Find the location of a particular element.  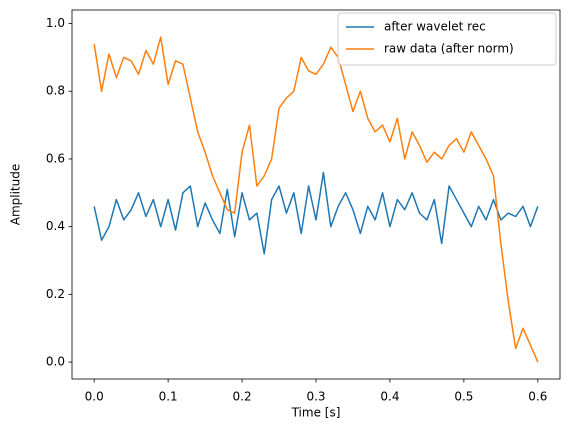

x-axis-label: Time [s] is located at coordinates (316, 413).